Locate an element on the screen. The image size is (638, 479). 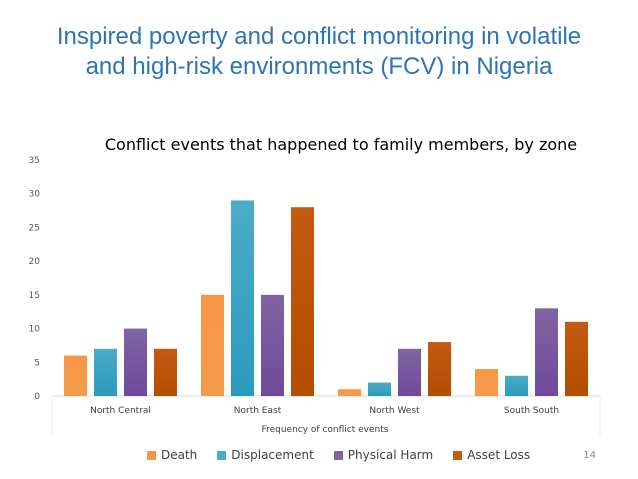
bar-death-north-east is located at coordinates (212, 345).